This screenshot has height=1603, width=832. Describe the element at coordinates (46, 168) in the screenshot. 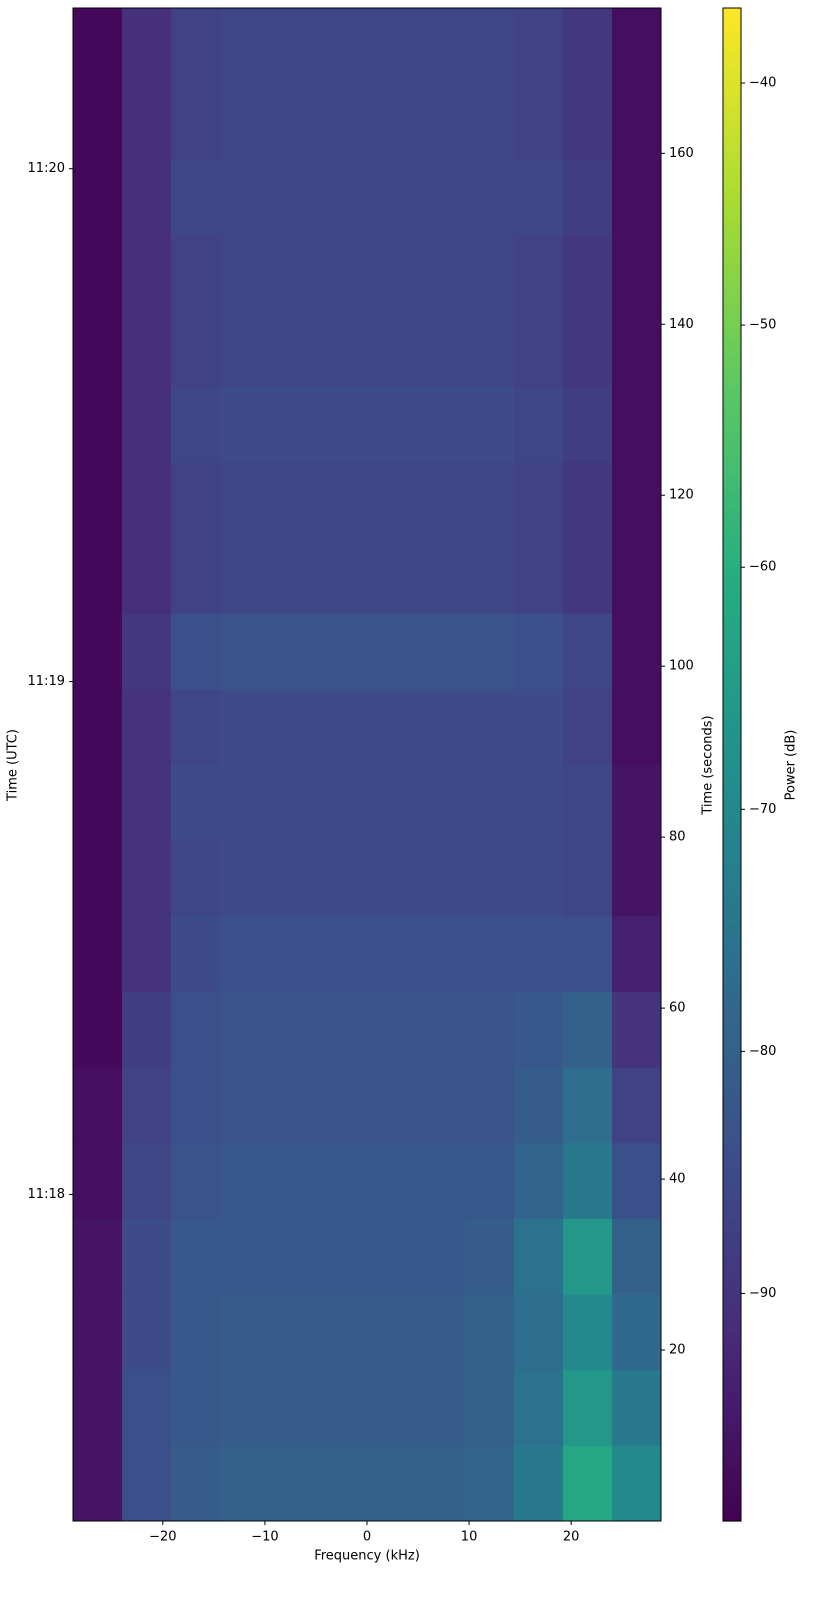

I see `y-tick-label: 11:20` at that location.